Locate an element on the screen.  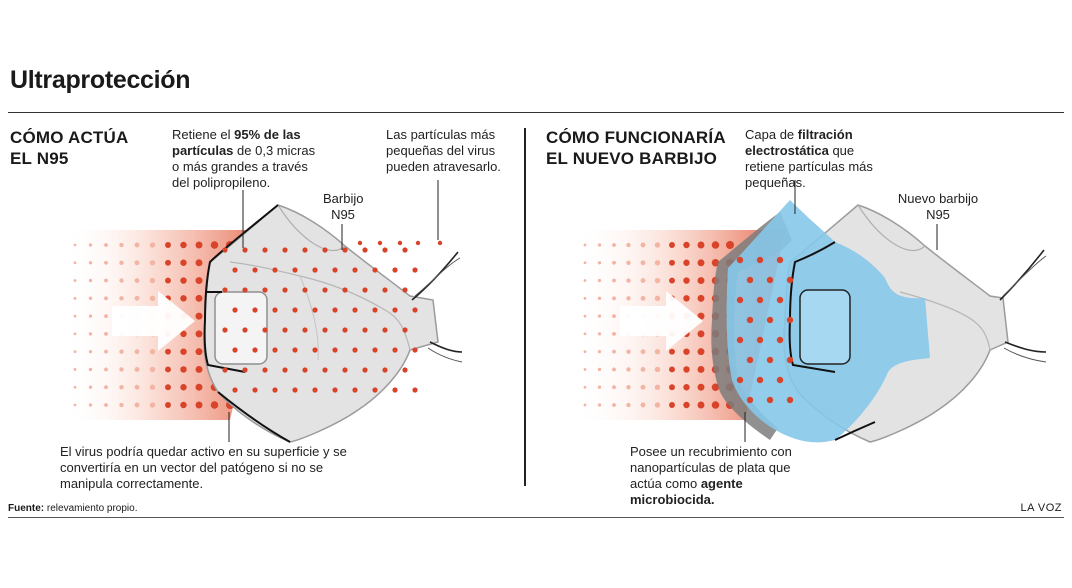
right-nose-strip is located at coordinates (812, 281).